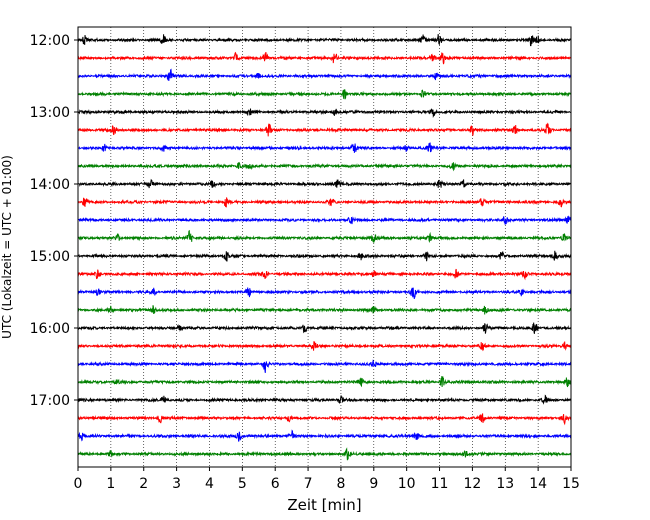 Image resolution: width=650 pixels, height=520 pixels. I want to click on y-tick-label: 15:00, so click(50, 257).